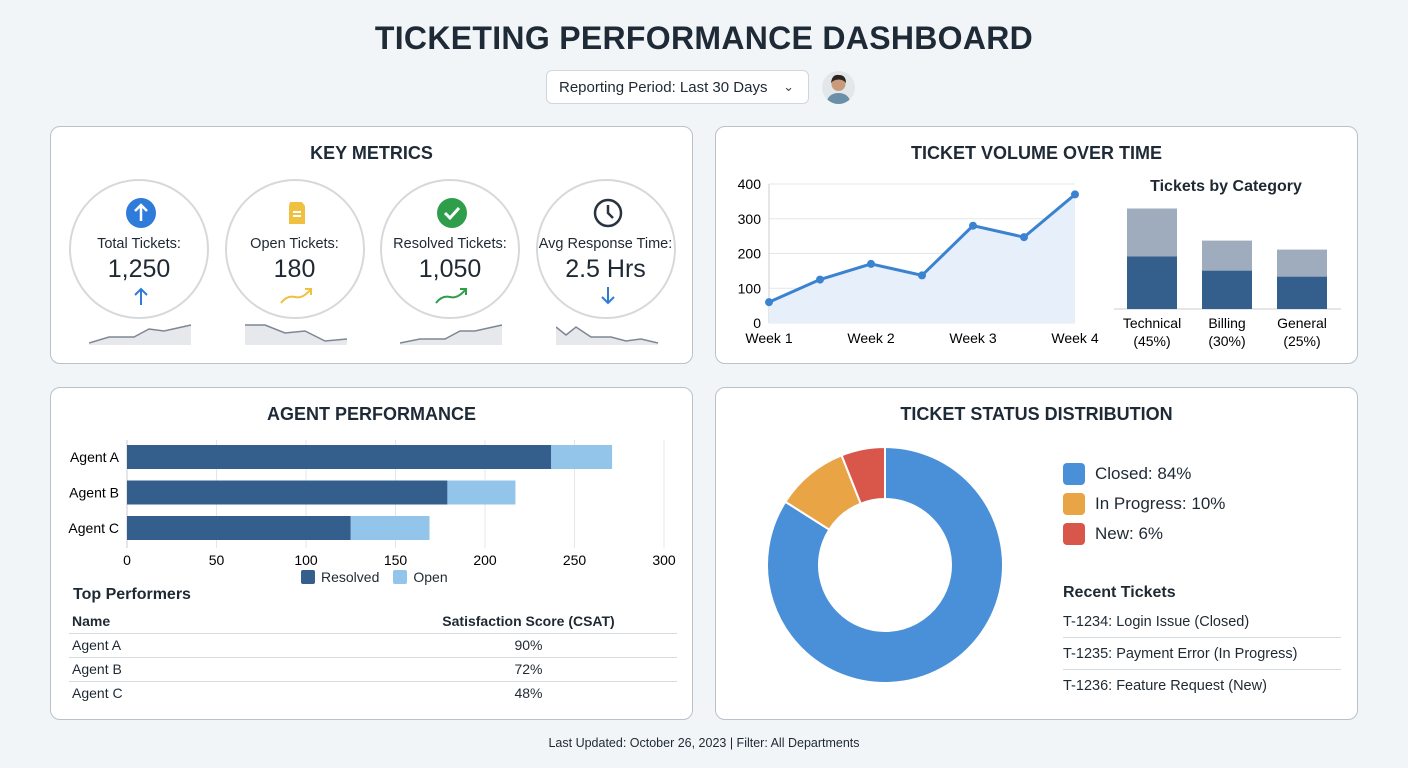  I want to click on kpi-label: Resolved Tickets:, so click(450, 244).